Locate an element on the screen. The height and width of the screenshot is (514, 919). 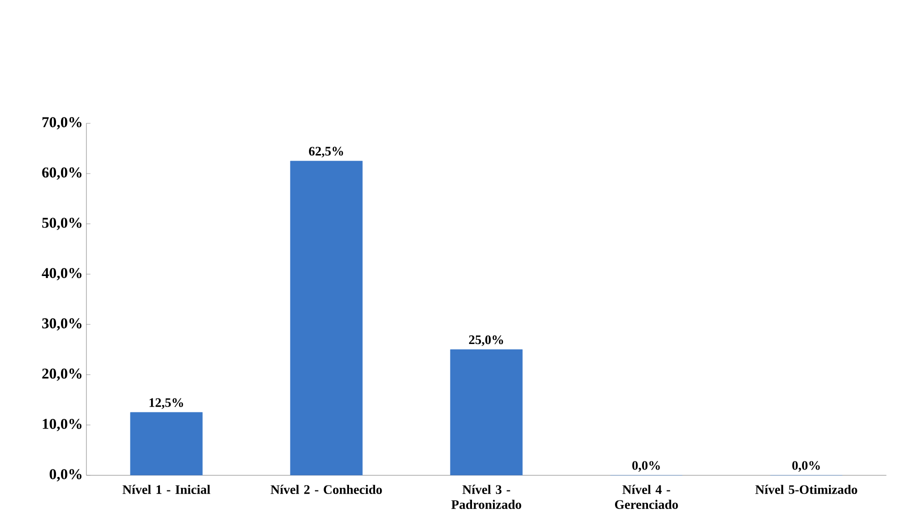
y-tick-label: 0,0% is located at coordinates (66, 475).